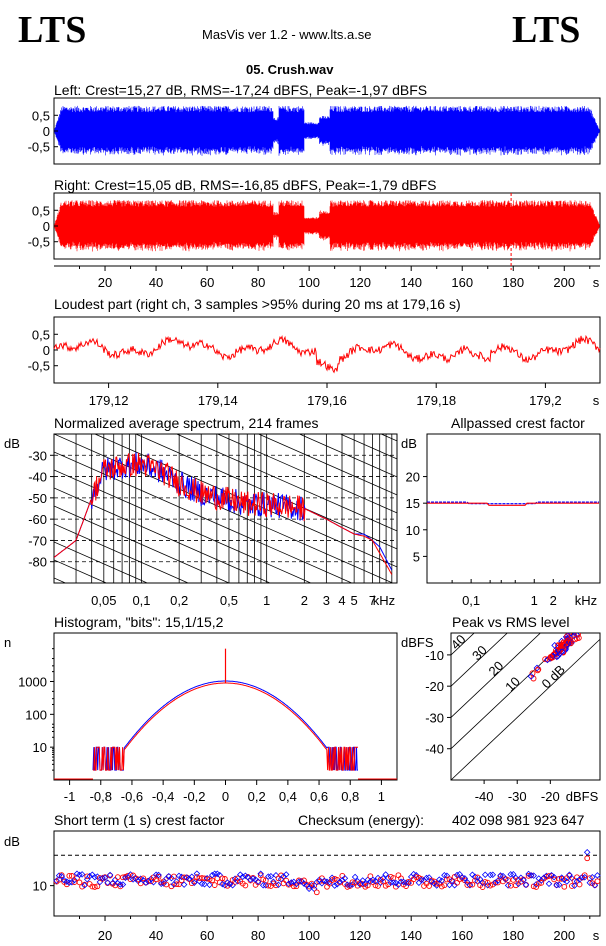 This screenshot has height=946, width=606. What do you see at coordinates (37, 540) in the screenshot?
I see `spectrum-ytick-label: -70` at bounding box center [37, 540].